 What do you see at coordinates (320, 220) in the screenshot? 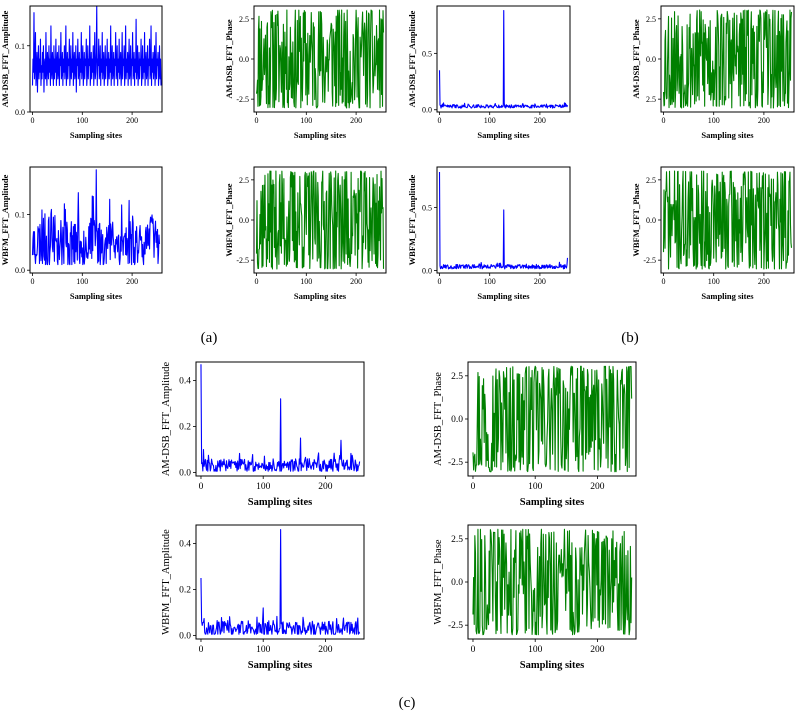
I see `series-line-a4` at bounding box center [320, 220].